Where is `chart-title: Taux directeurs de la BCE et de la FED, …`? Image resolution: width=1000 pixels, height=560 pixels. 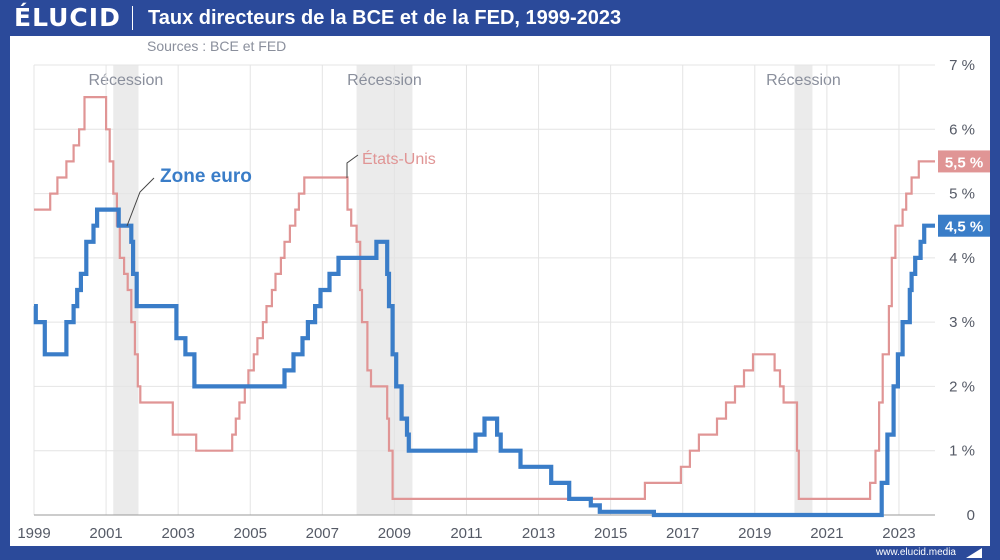 chart-title: Taux directeurs de la BCE et de la FED, … is located at coordinates (385, 18).